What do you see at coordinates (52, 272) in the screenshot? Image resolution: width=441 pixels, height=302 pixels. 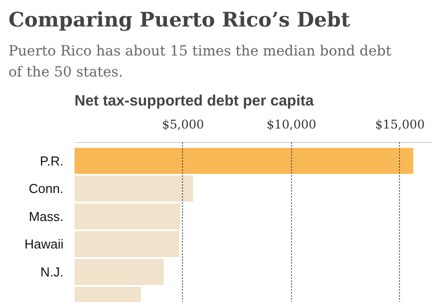 I see `y-tick-label: N.J.` at bounding box center [52, 272].